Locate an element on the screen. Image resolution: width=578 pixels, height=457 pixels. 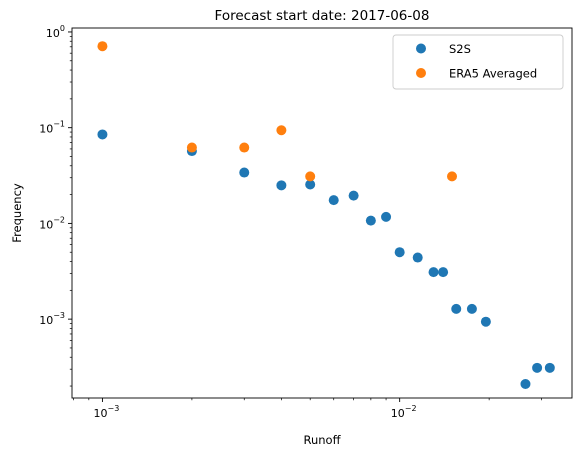
chart-title: Forecast start date: 2017-06-08 is located at coordinates (322, 16).